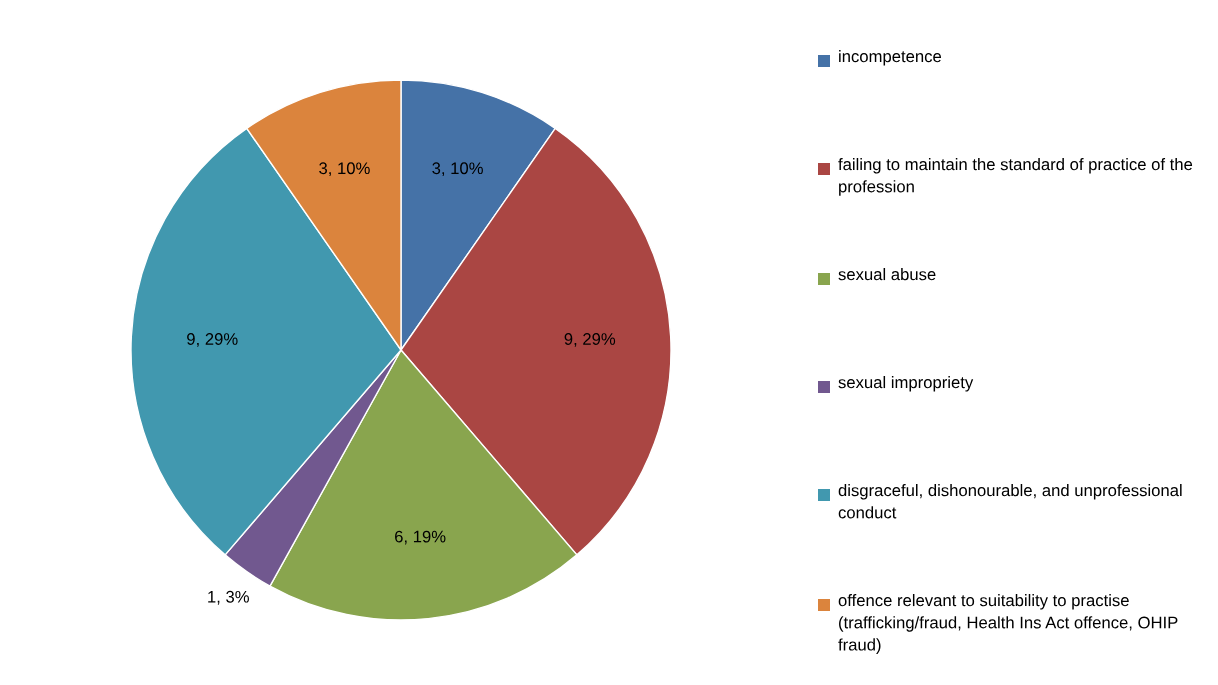  What do you see at coordinates (1010, 501) in the screenshot?
I see `legend-label: disgraceful, dishonourable, and unprofessional conduct` at bounding box center [1010, 501].